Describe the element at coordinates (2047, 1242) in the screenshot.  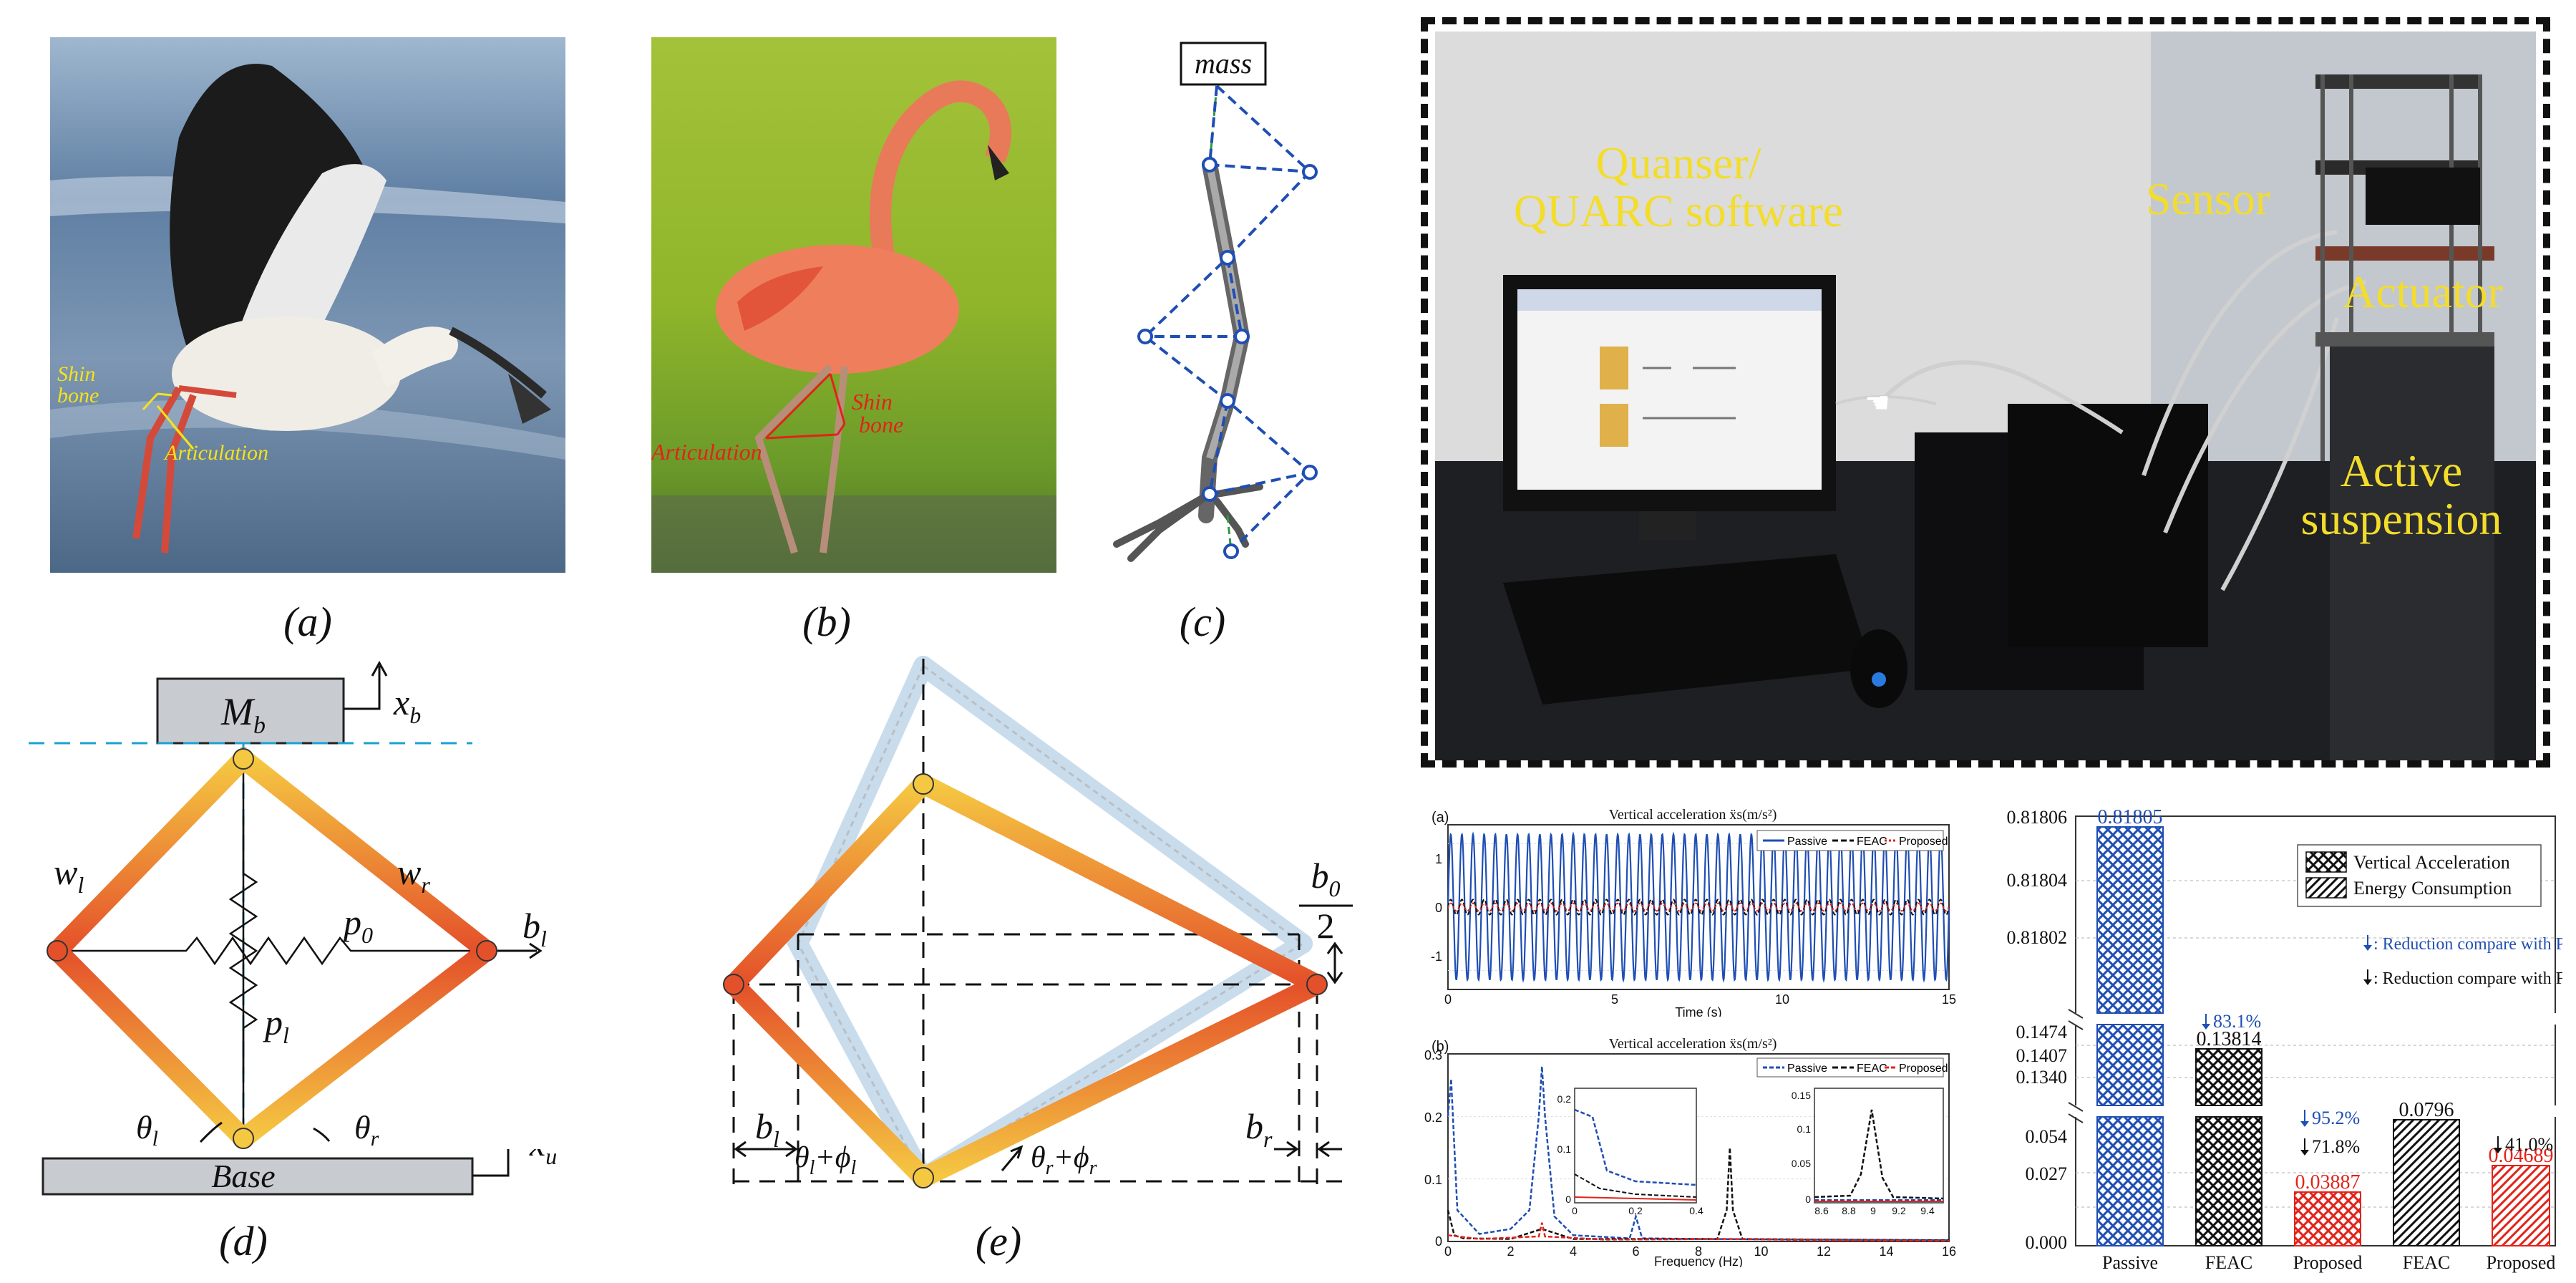
I see `bar-ytick-low-2: 0.000` at that location.